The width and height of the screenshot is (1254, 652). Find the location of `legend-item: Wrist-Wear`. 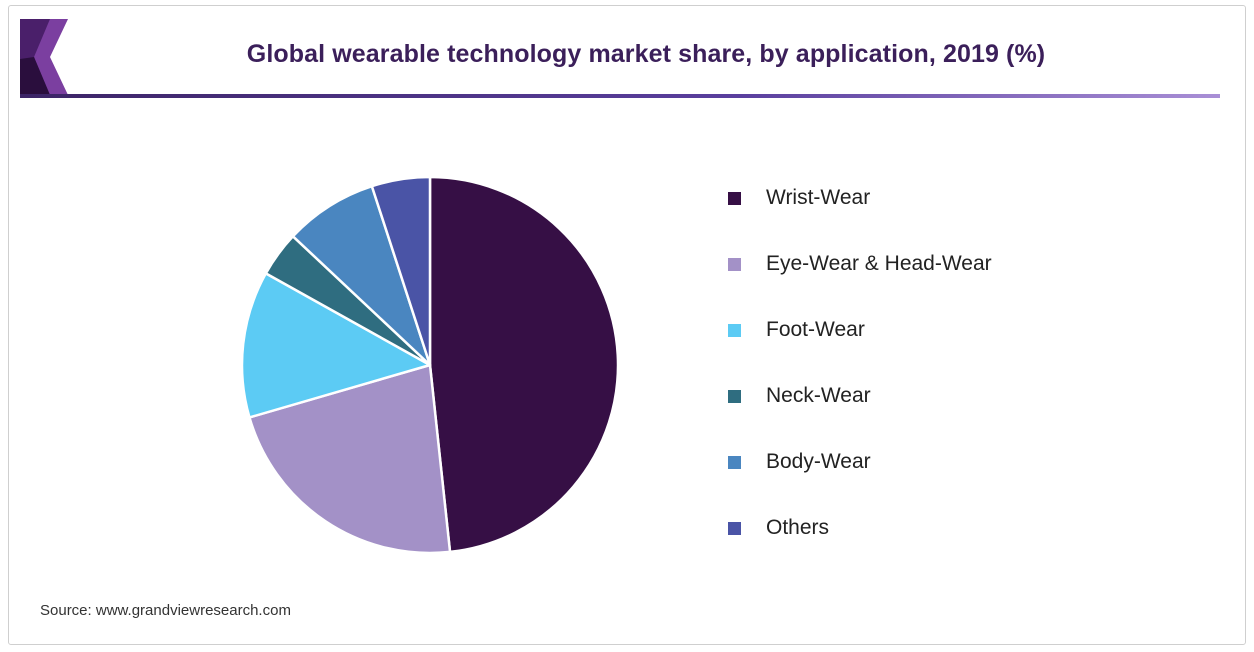

legend-item: Wrist-Wear is located at coordinates (799, 198).